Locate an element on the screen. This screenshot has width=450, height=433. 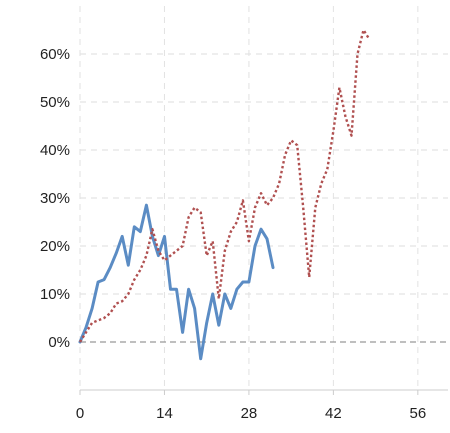
y-tick-label: 30% is located at coordinates (55, 198).